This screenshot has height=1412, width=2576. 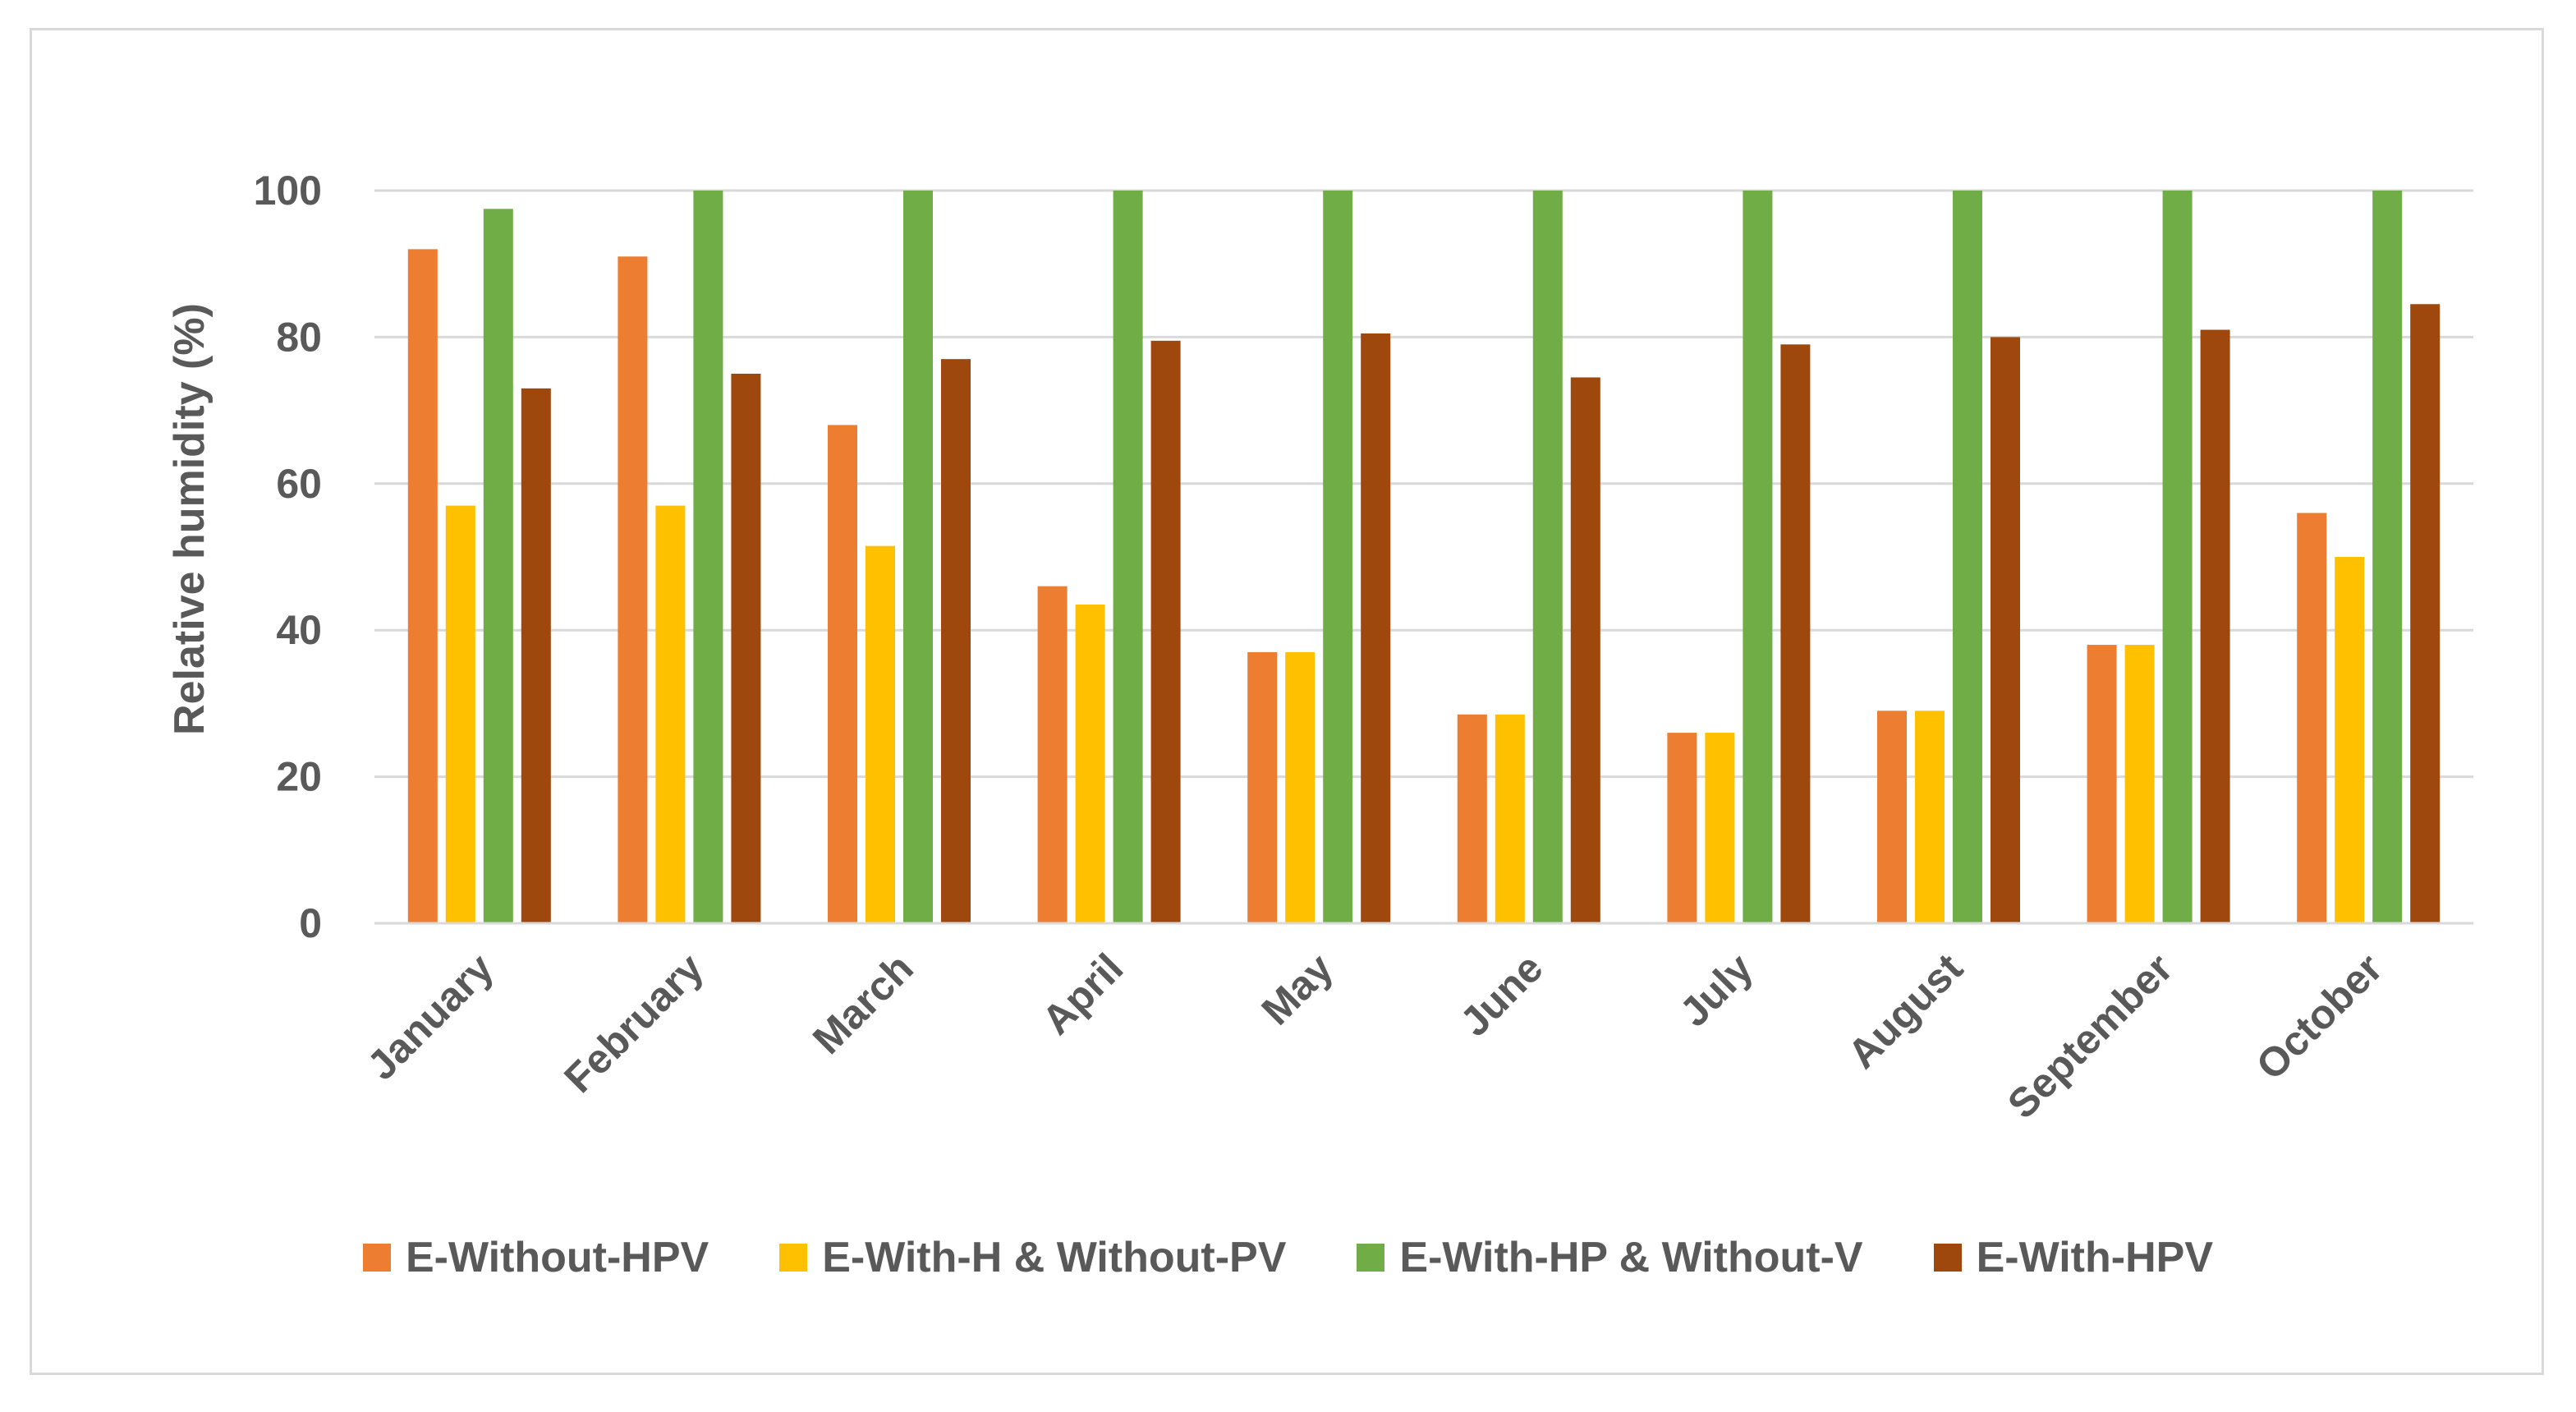 What do you see at coordinates (299, 484) in the screenshot?
I see `y-tick-label: 60` at bounding box center [299, 484].